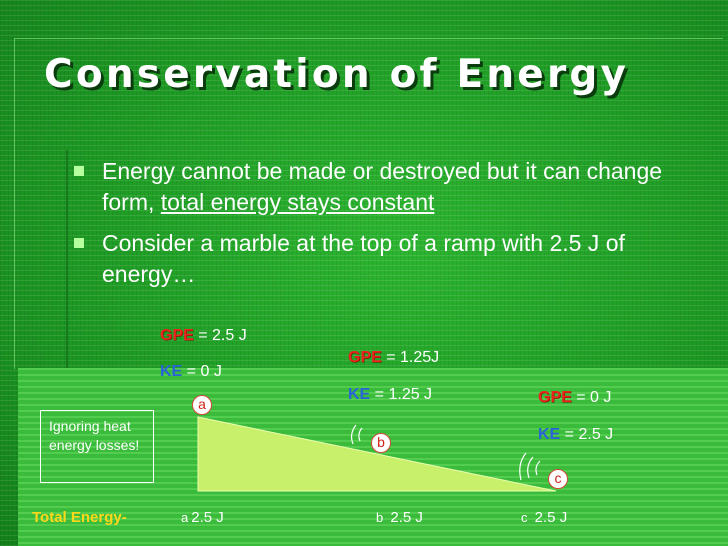 The width and height of the screenshot is (728, 546). What do you see at coordinates (337, 74) in the screenshot?
I see `slide-title: Conservation of Energy` at bounding box center [337, 74].